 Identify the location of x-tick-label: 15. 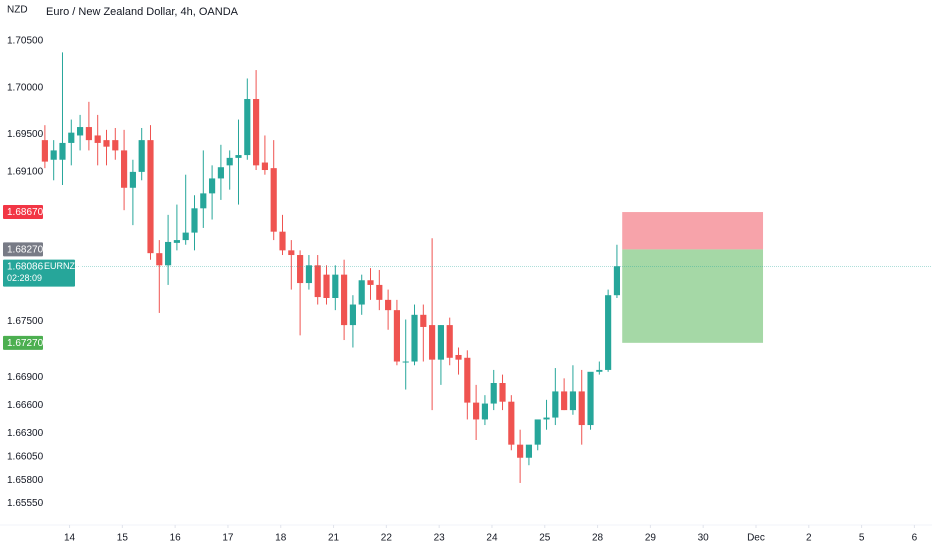
(123, 538).